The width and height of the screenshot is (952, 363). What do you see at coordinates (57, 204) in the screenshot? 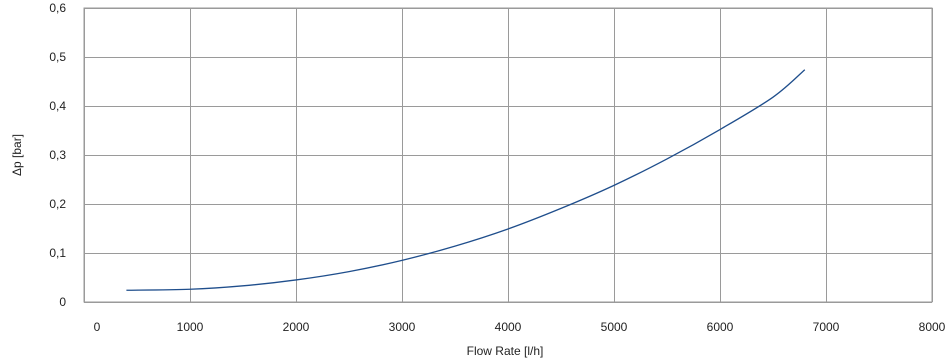
I see `y-tick-label: 0,2` at bounding box center [57, 204].